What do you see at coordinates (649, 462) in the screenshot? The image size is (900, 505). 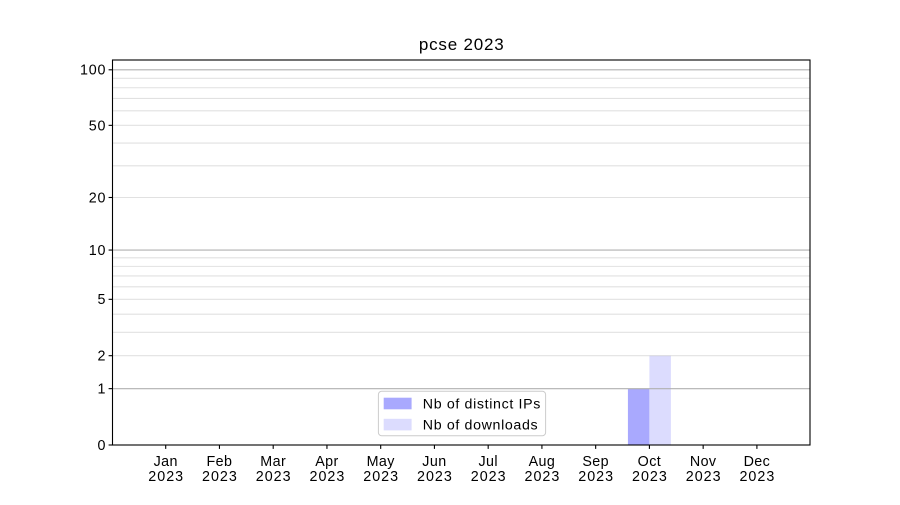 I see `svg-text: Oct` at bounding box center [649, 462].